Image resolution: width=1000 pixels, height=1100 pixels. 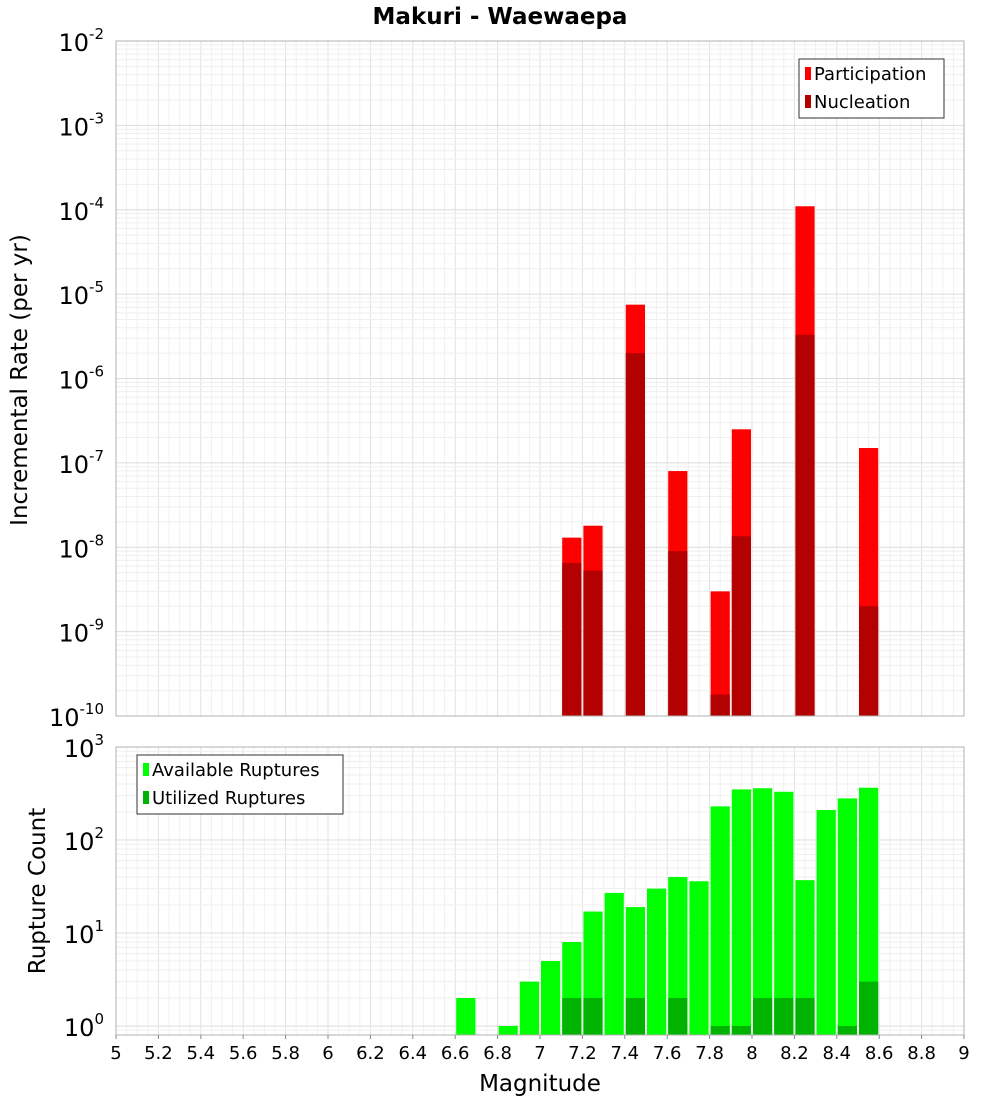 What do you see at coordinates (497, 1053) in the screenshot?
I see `x-tick-label: 6.8` at bounding box center [497, 1053].